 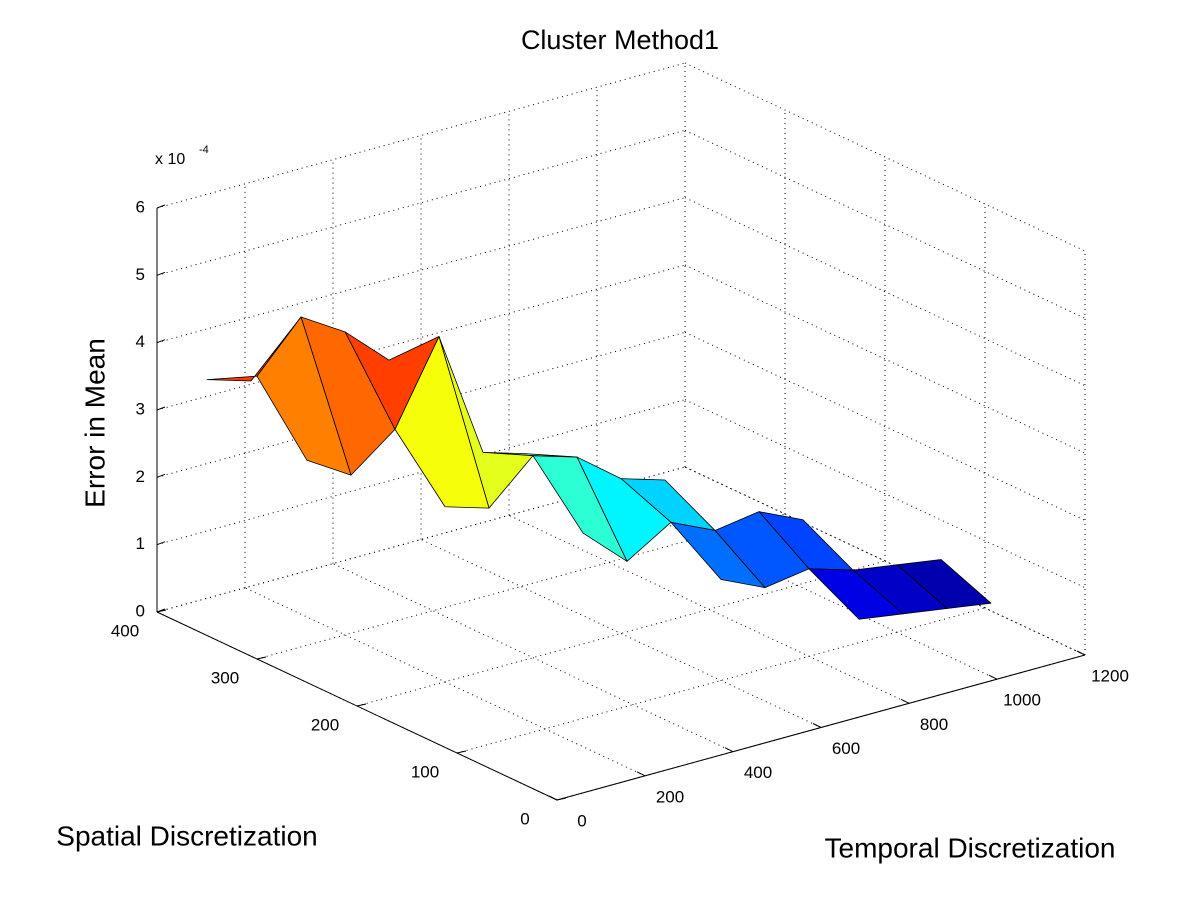 What do you see at coordinates (1110, 675) in the screenshot?
I see `x-tick-label: 1200` at bounding box center [1110, 675].